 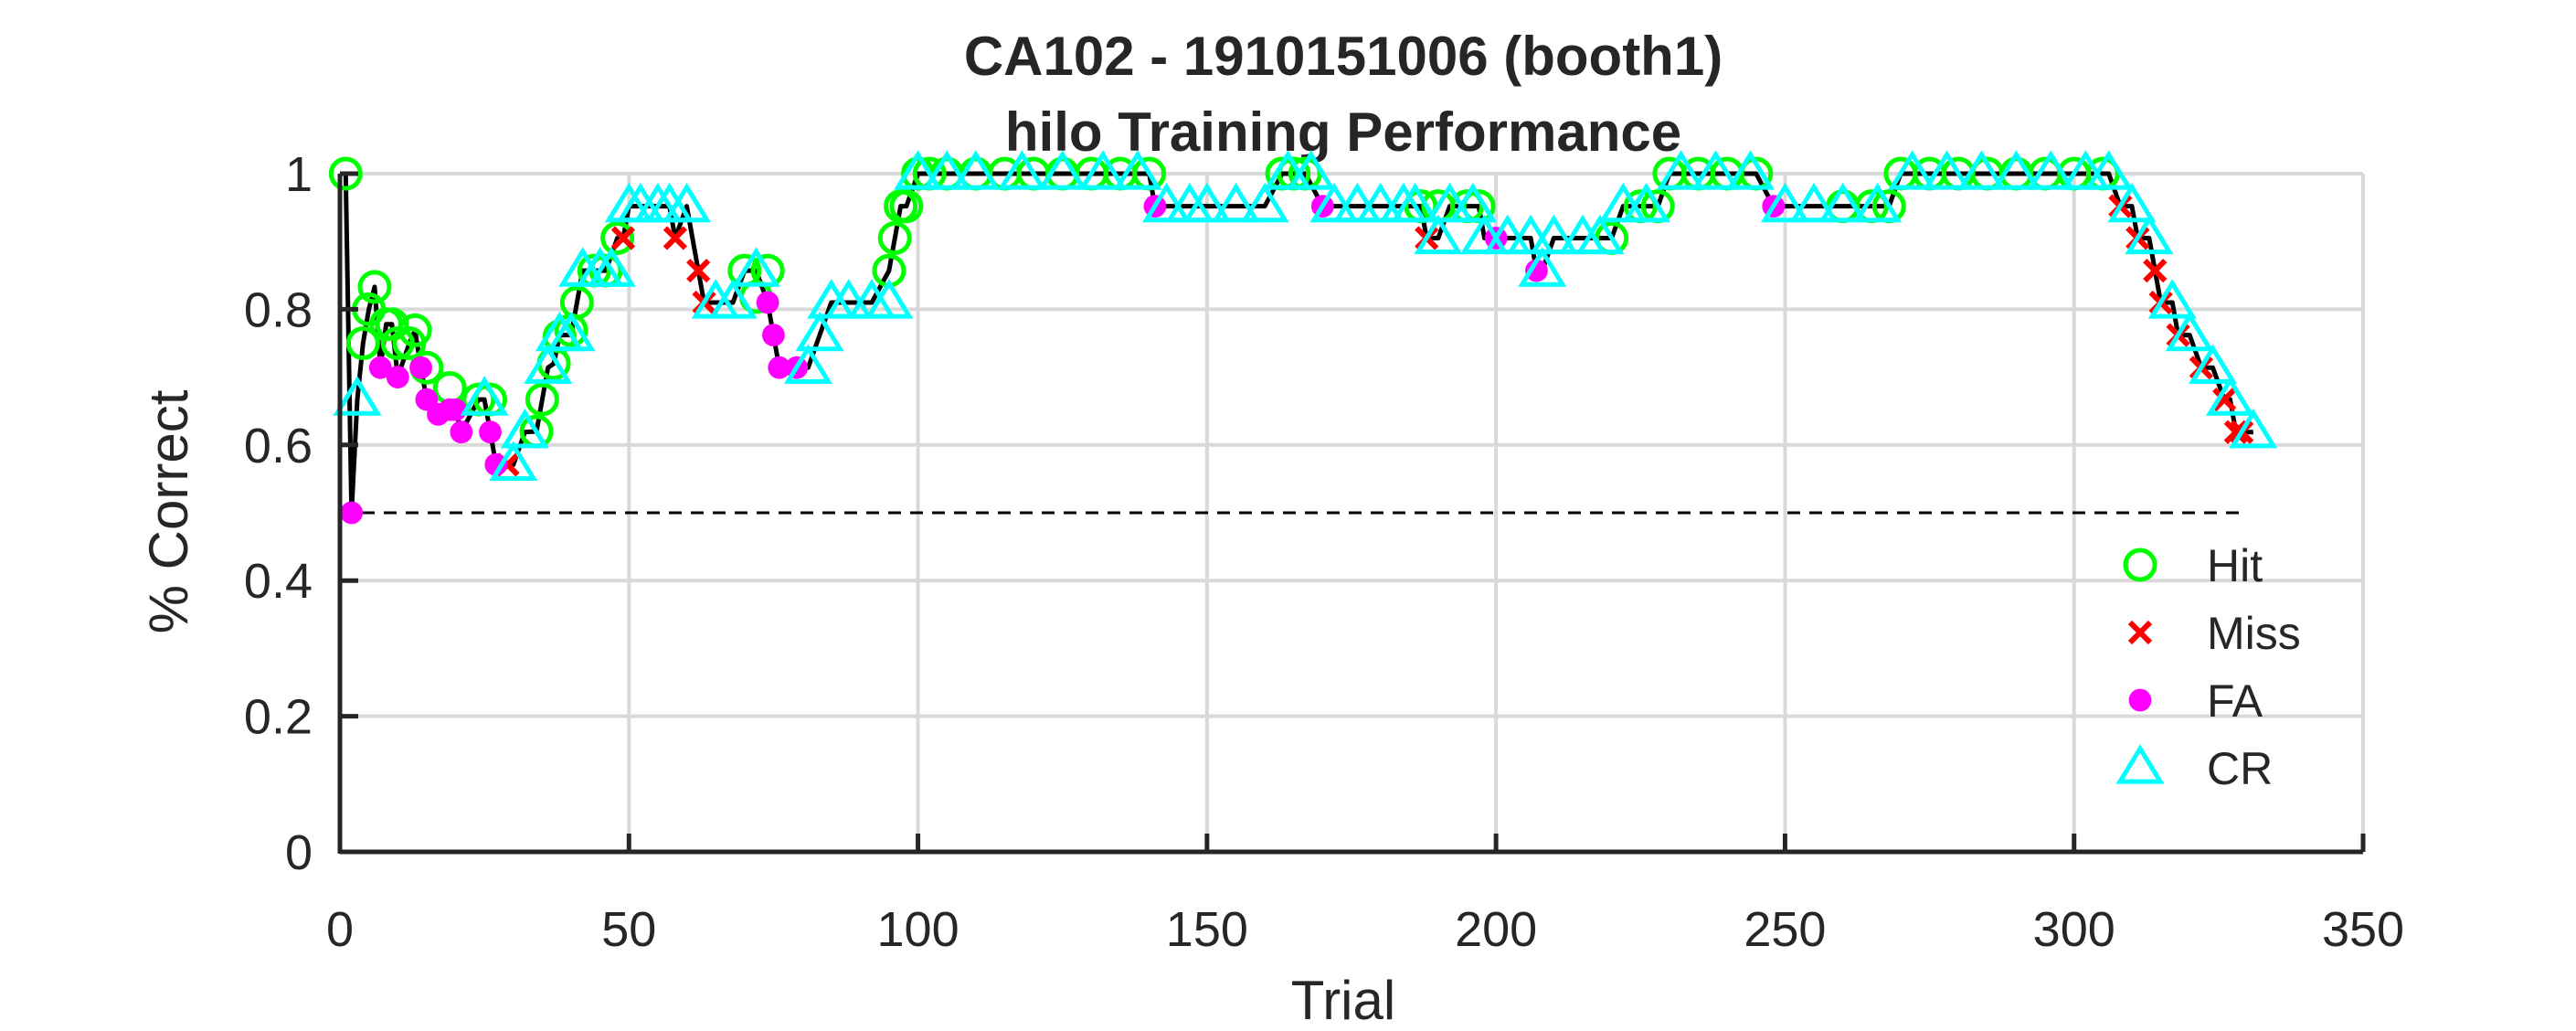 What do you see at coordinates (340, 929) in the screenshot?
I see `x-tick-label: 0` at bounding box center [340, 929].